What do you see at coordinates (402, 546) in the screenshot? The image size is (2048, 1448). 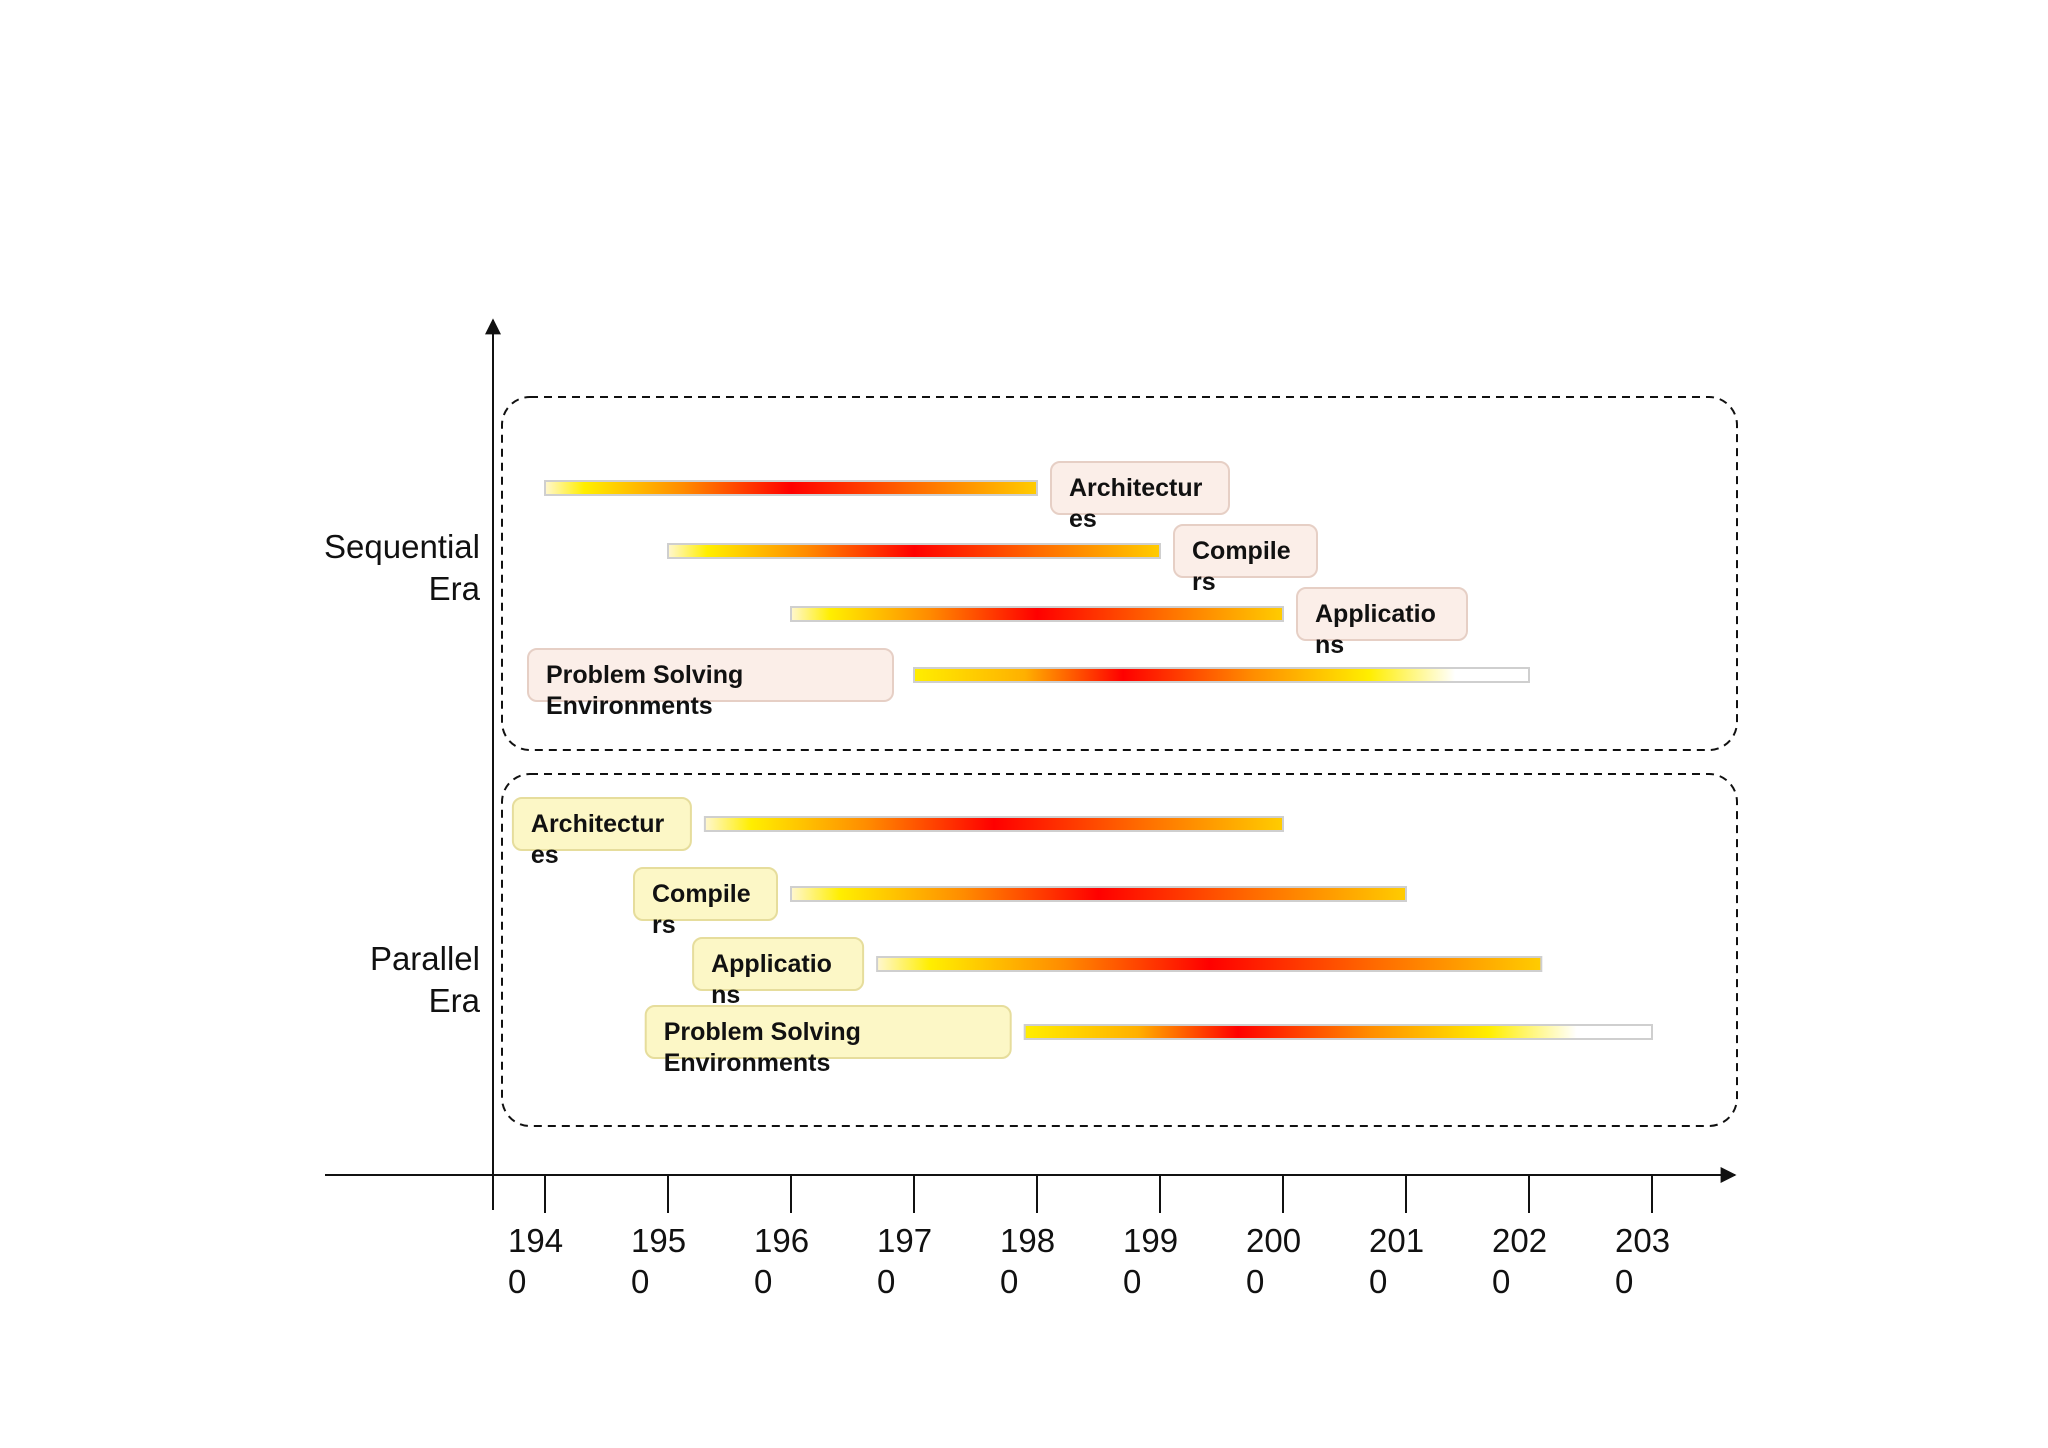 I see `sequential-era-label: Sequential` at bounding box center [402, 546].